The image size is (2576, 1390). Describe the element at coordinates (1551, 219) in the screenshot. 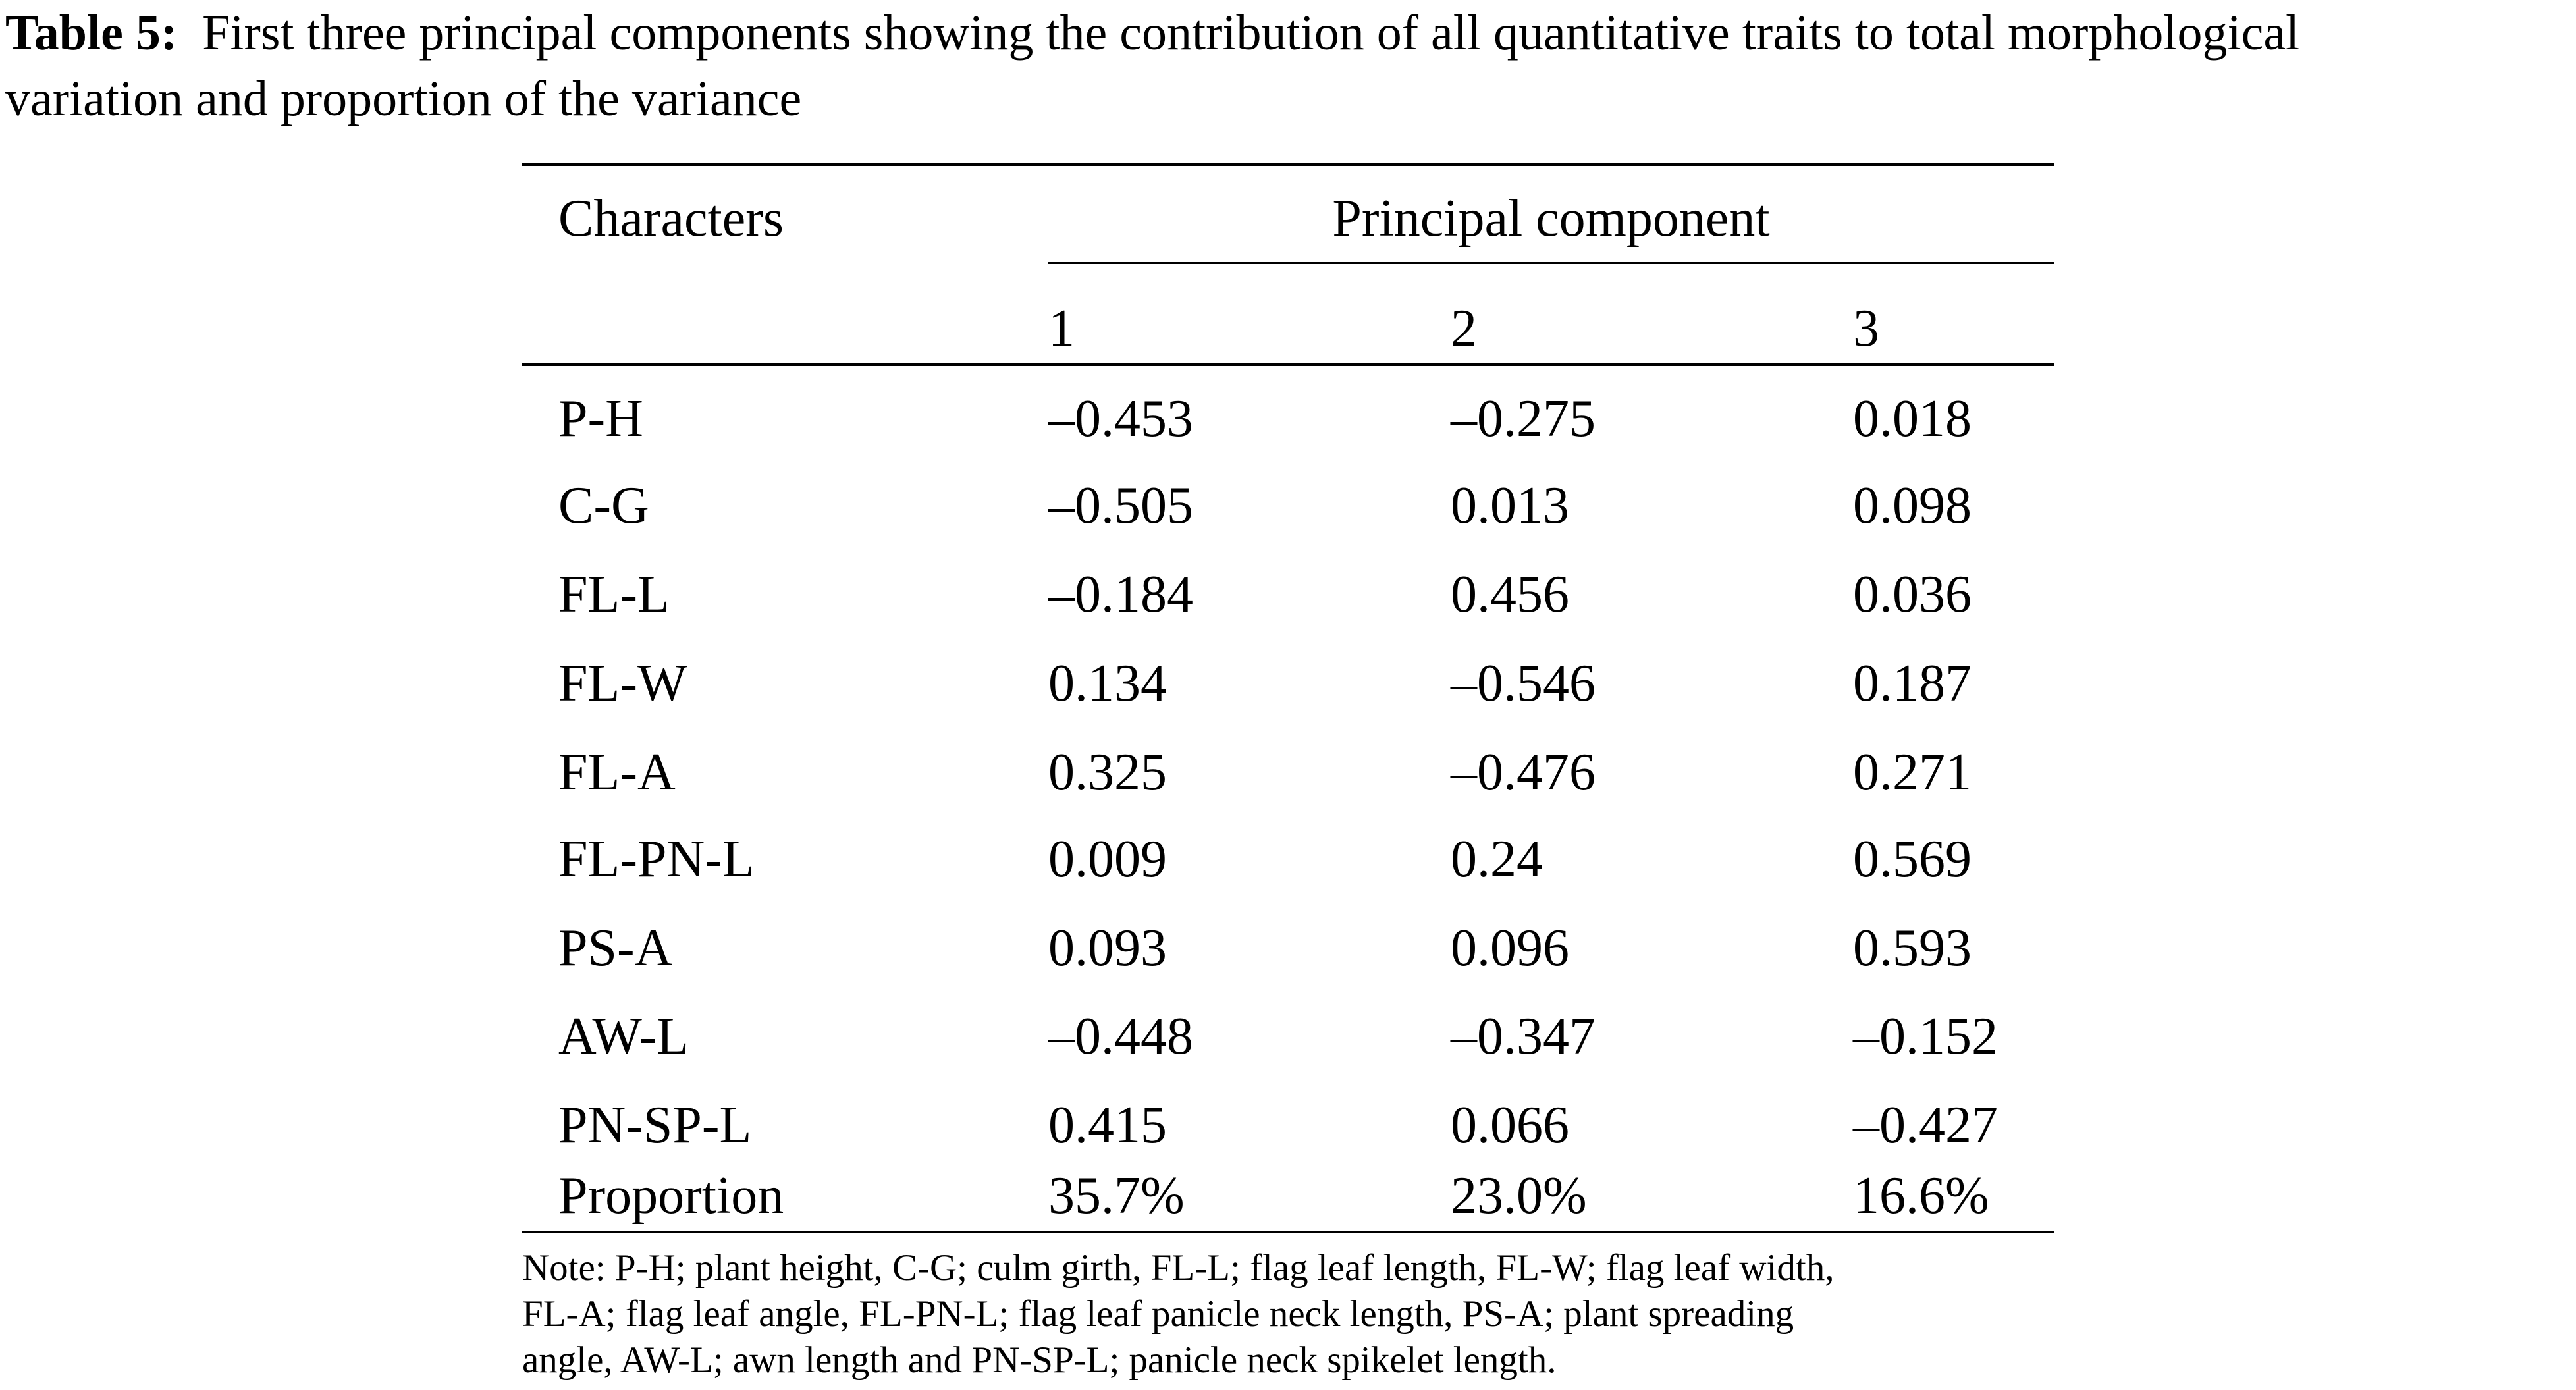

I see `group-header: Principal component` at that location.